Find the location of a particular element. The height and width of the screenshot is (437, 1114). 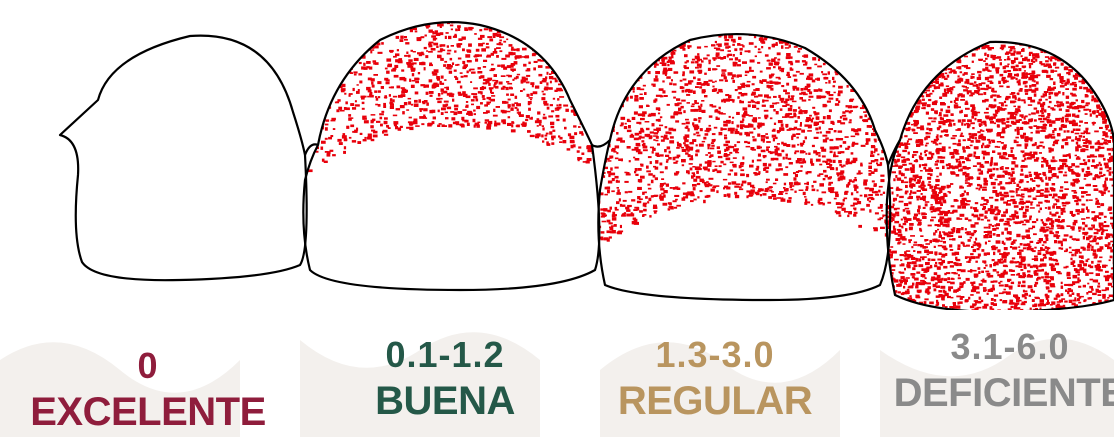

category-regular: 1.3-3.0 REGULAR is located at coordinates (715, 378).